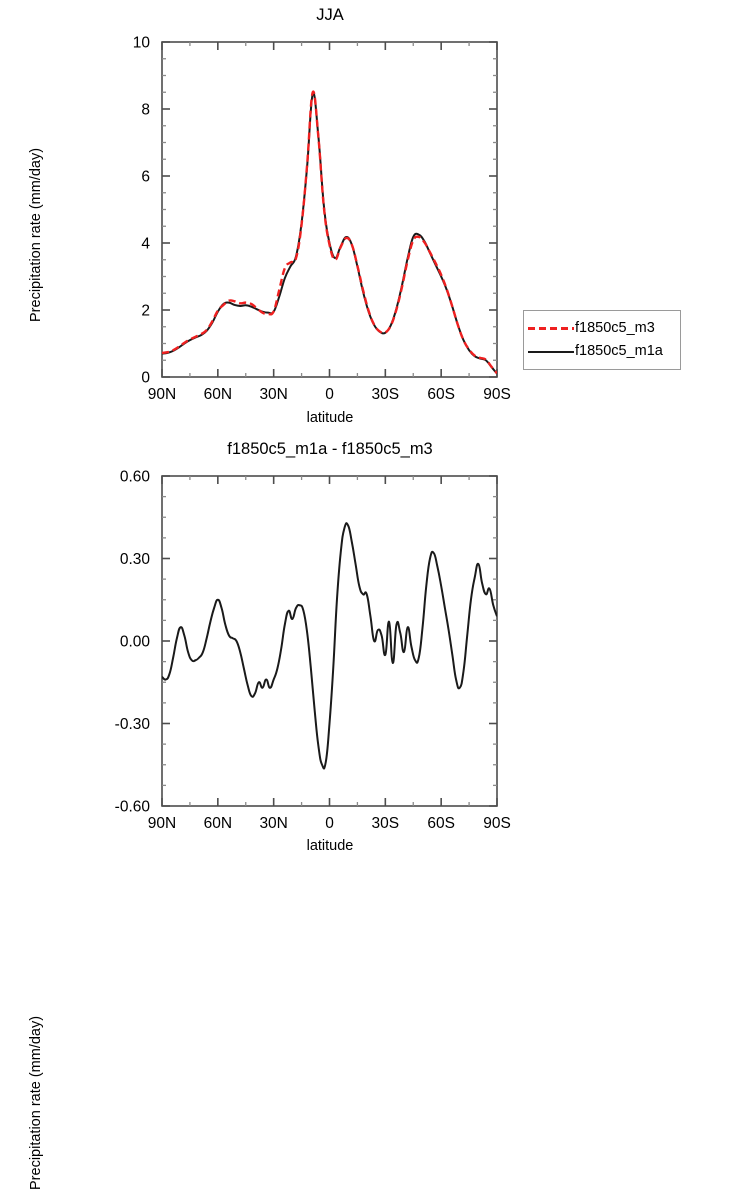 The height and width of the screenshot is (1190, 733). I want to click on y-tick-label: -0.30, so click(133, 724).